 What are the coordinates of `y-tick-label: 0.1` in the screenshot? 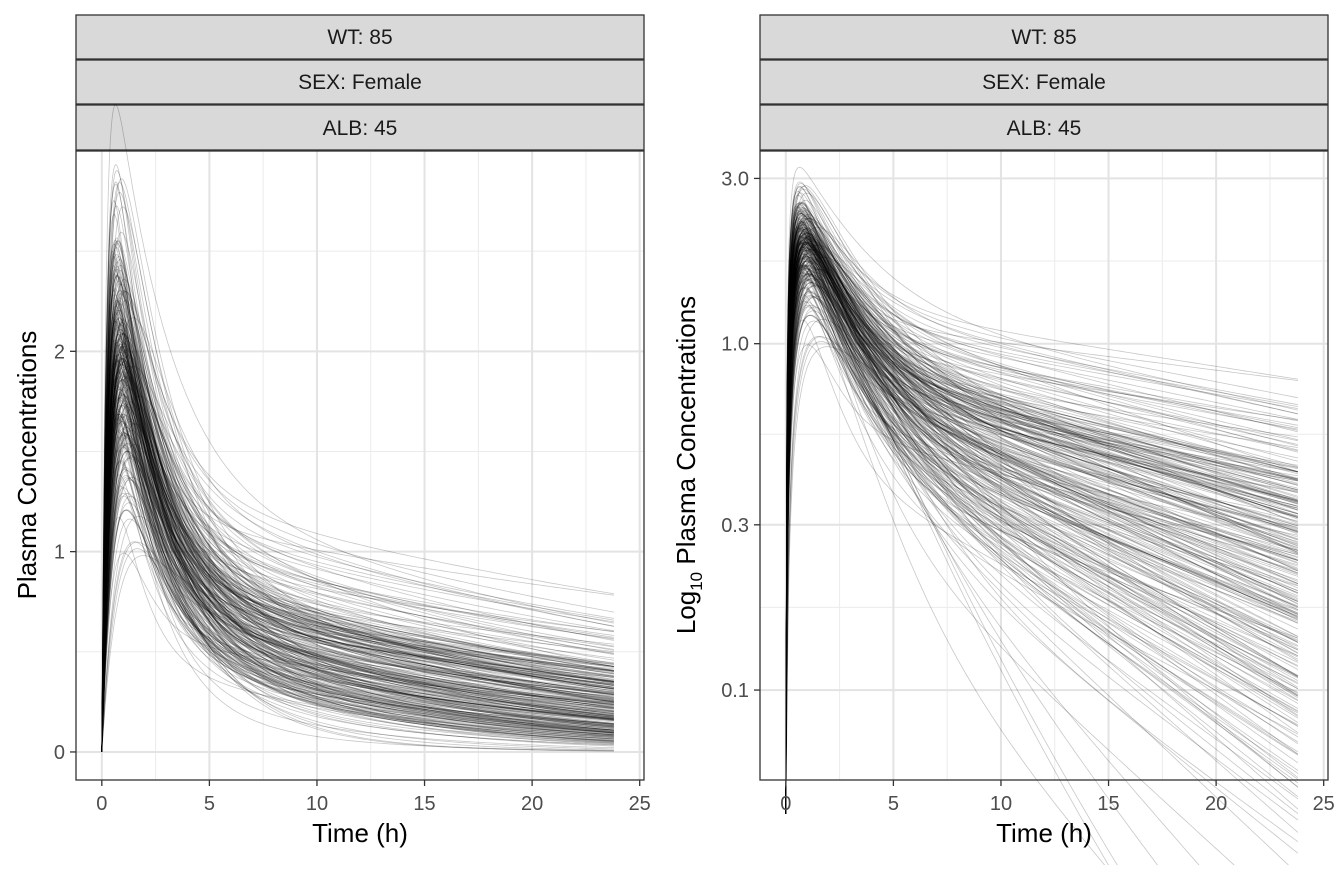 It's located at (735, 691).